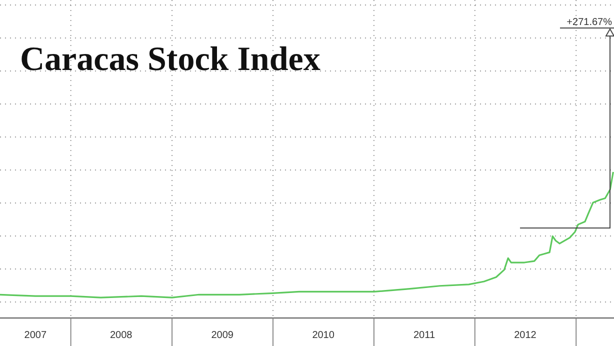  Describe the element at coordinates (35, 335) in the screenshot. I see `x-tick-label: 2007` at that location.